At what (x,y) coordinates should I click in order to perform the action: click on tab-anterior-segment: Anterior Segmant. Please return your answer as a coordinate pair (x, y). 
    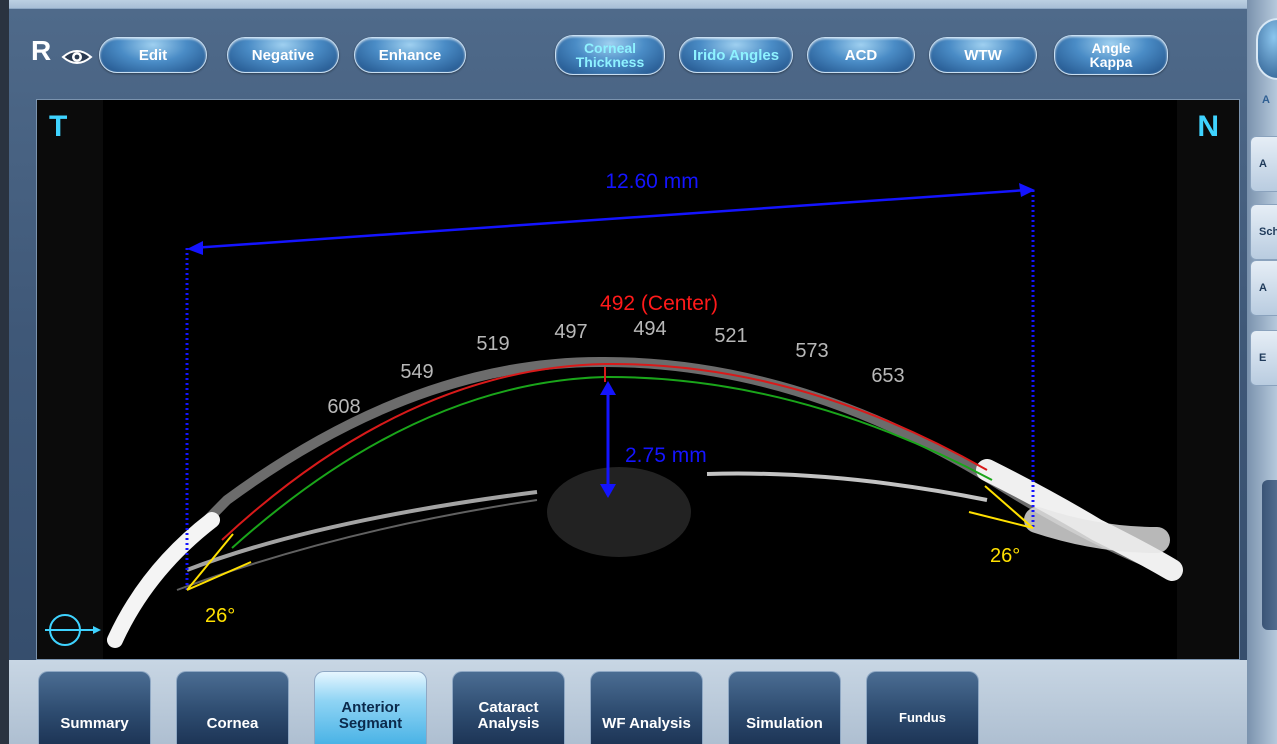
    Looking at the image, I should click on (370, 707).